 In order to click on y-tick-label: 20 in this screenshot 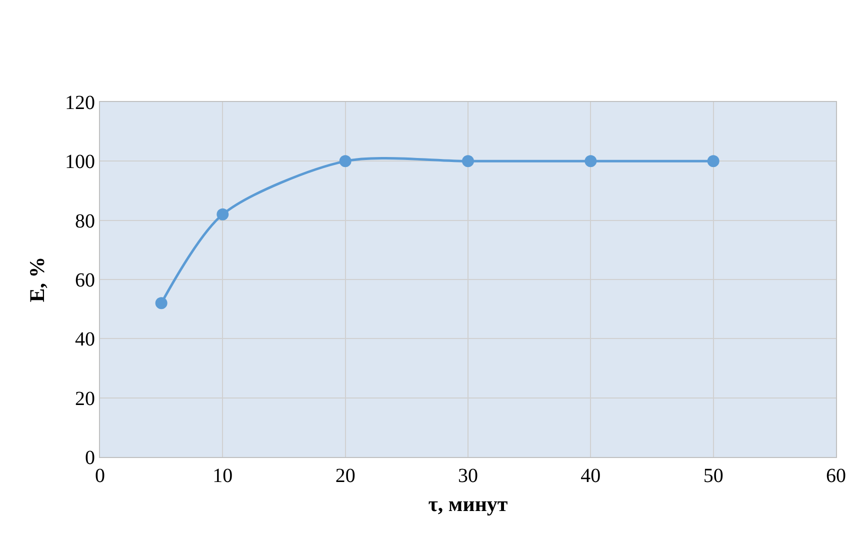, I will do `click(85, 399)`.